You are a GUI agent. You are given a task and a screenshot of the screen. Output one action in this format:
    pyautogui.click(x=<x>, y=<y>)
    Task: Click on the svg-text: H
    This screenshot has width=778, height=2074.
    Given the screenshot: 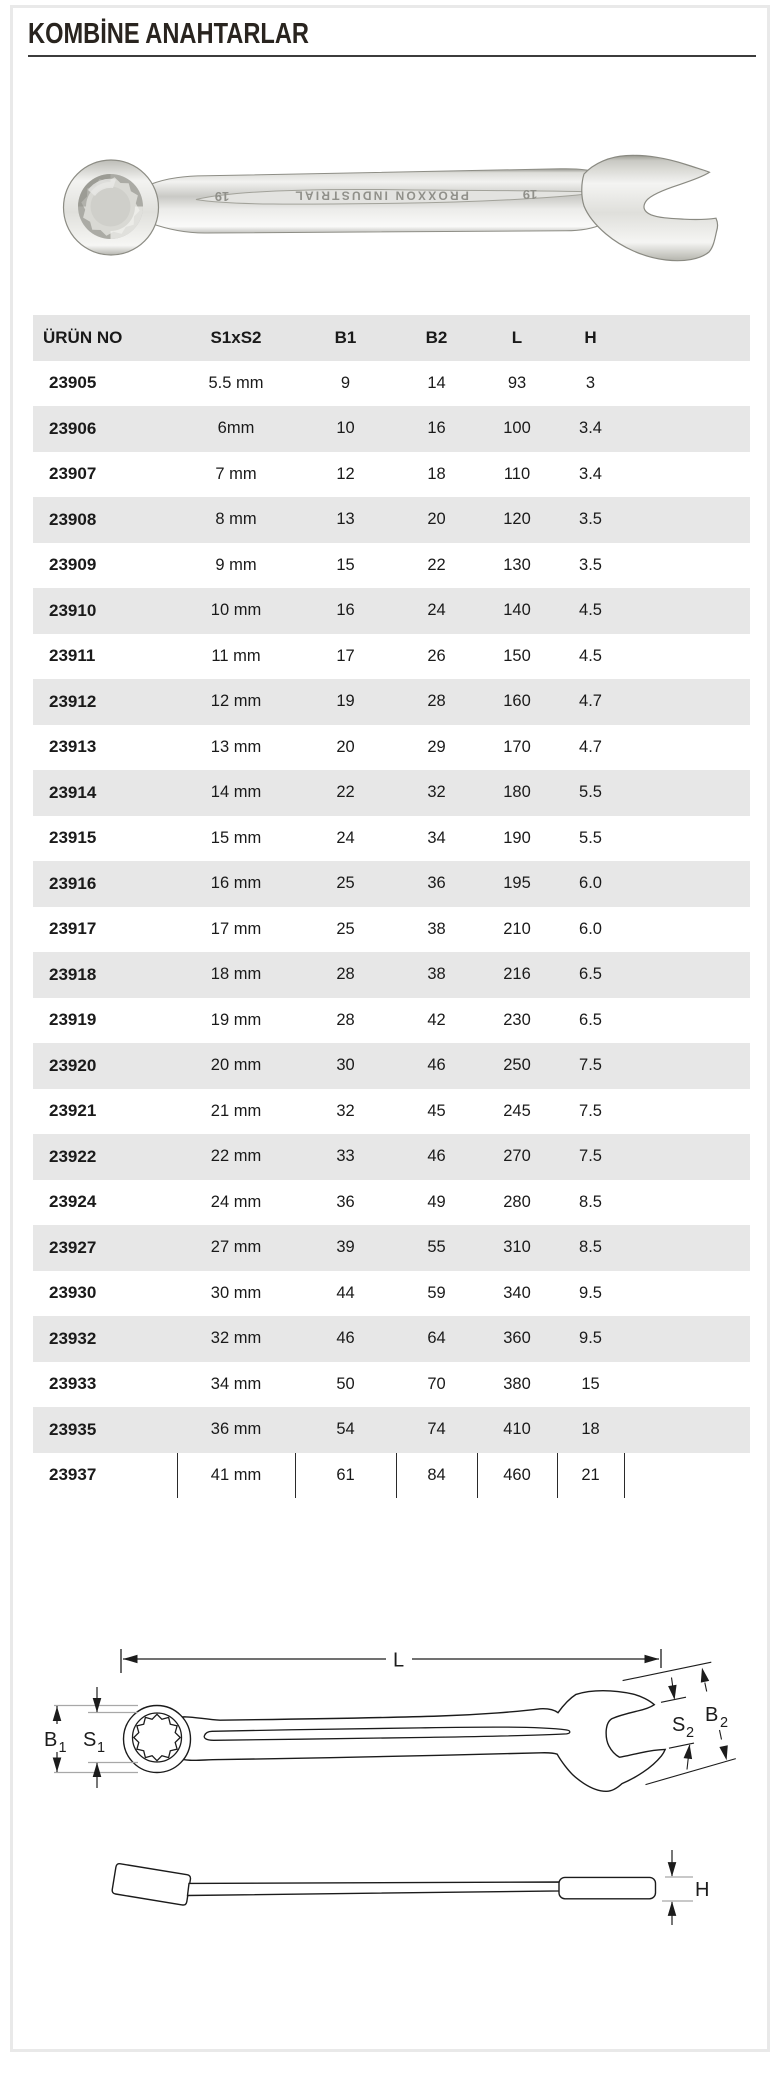 What is the action you would take?
    pyautogui.click(x=702, y=1890)
    